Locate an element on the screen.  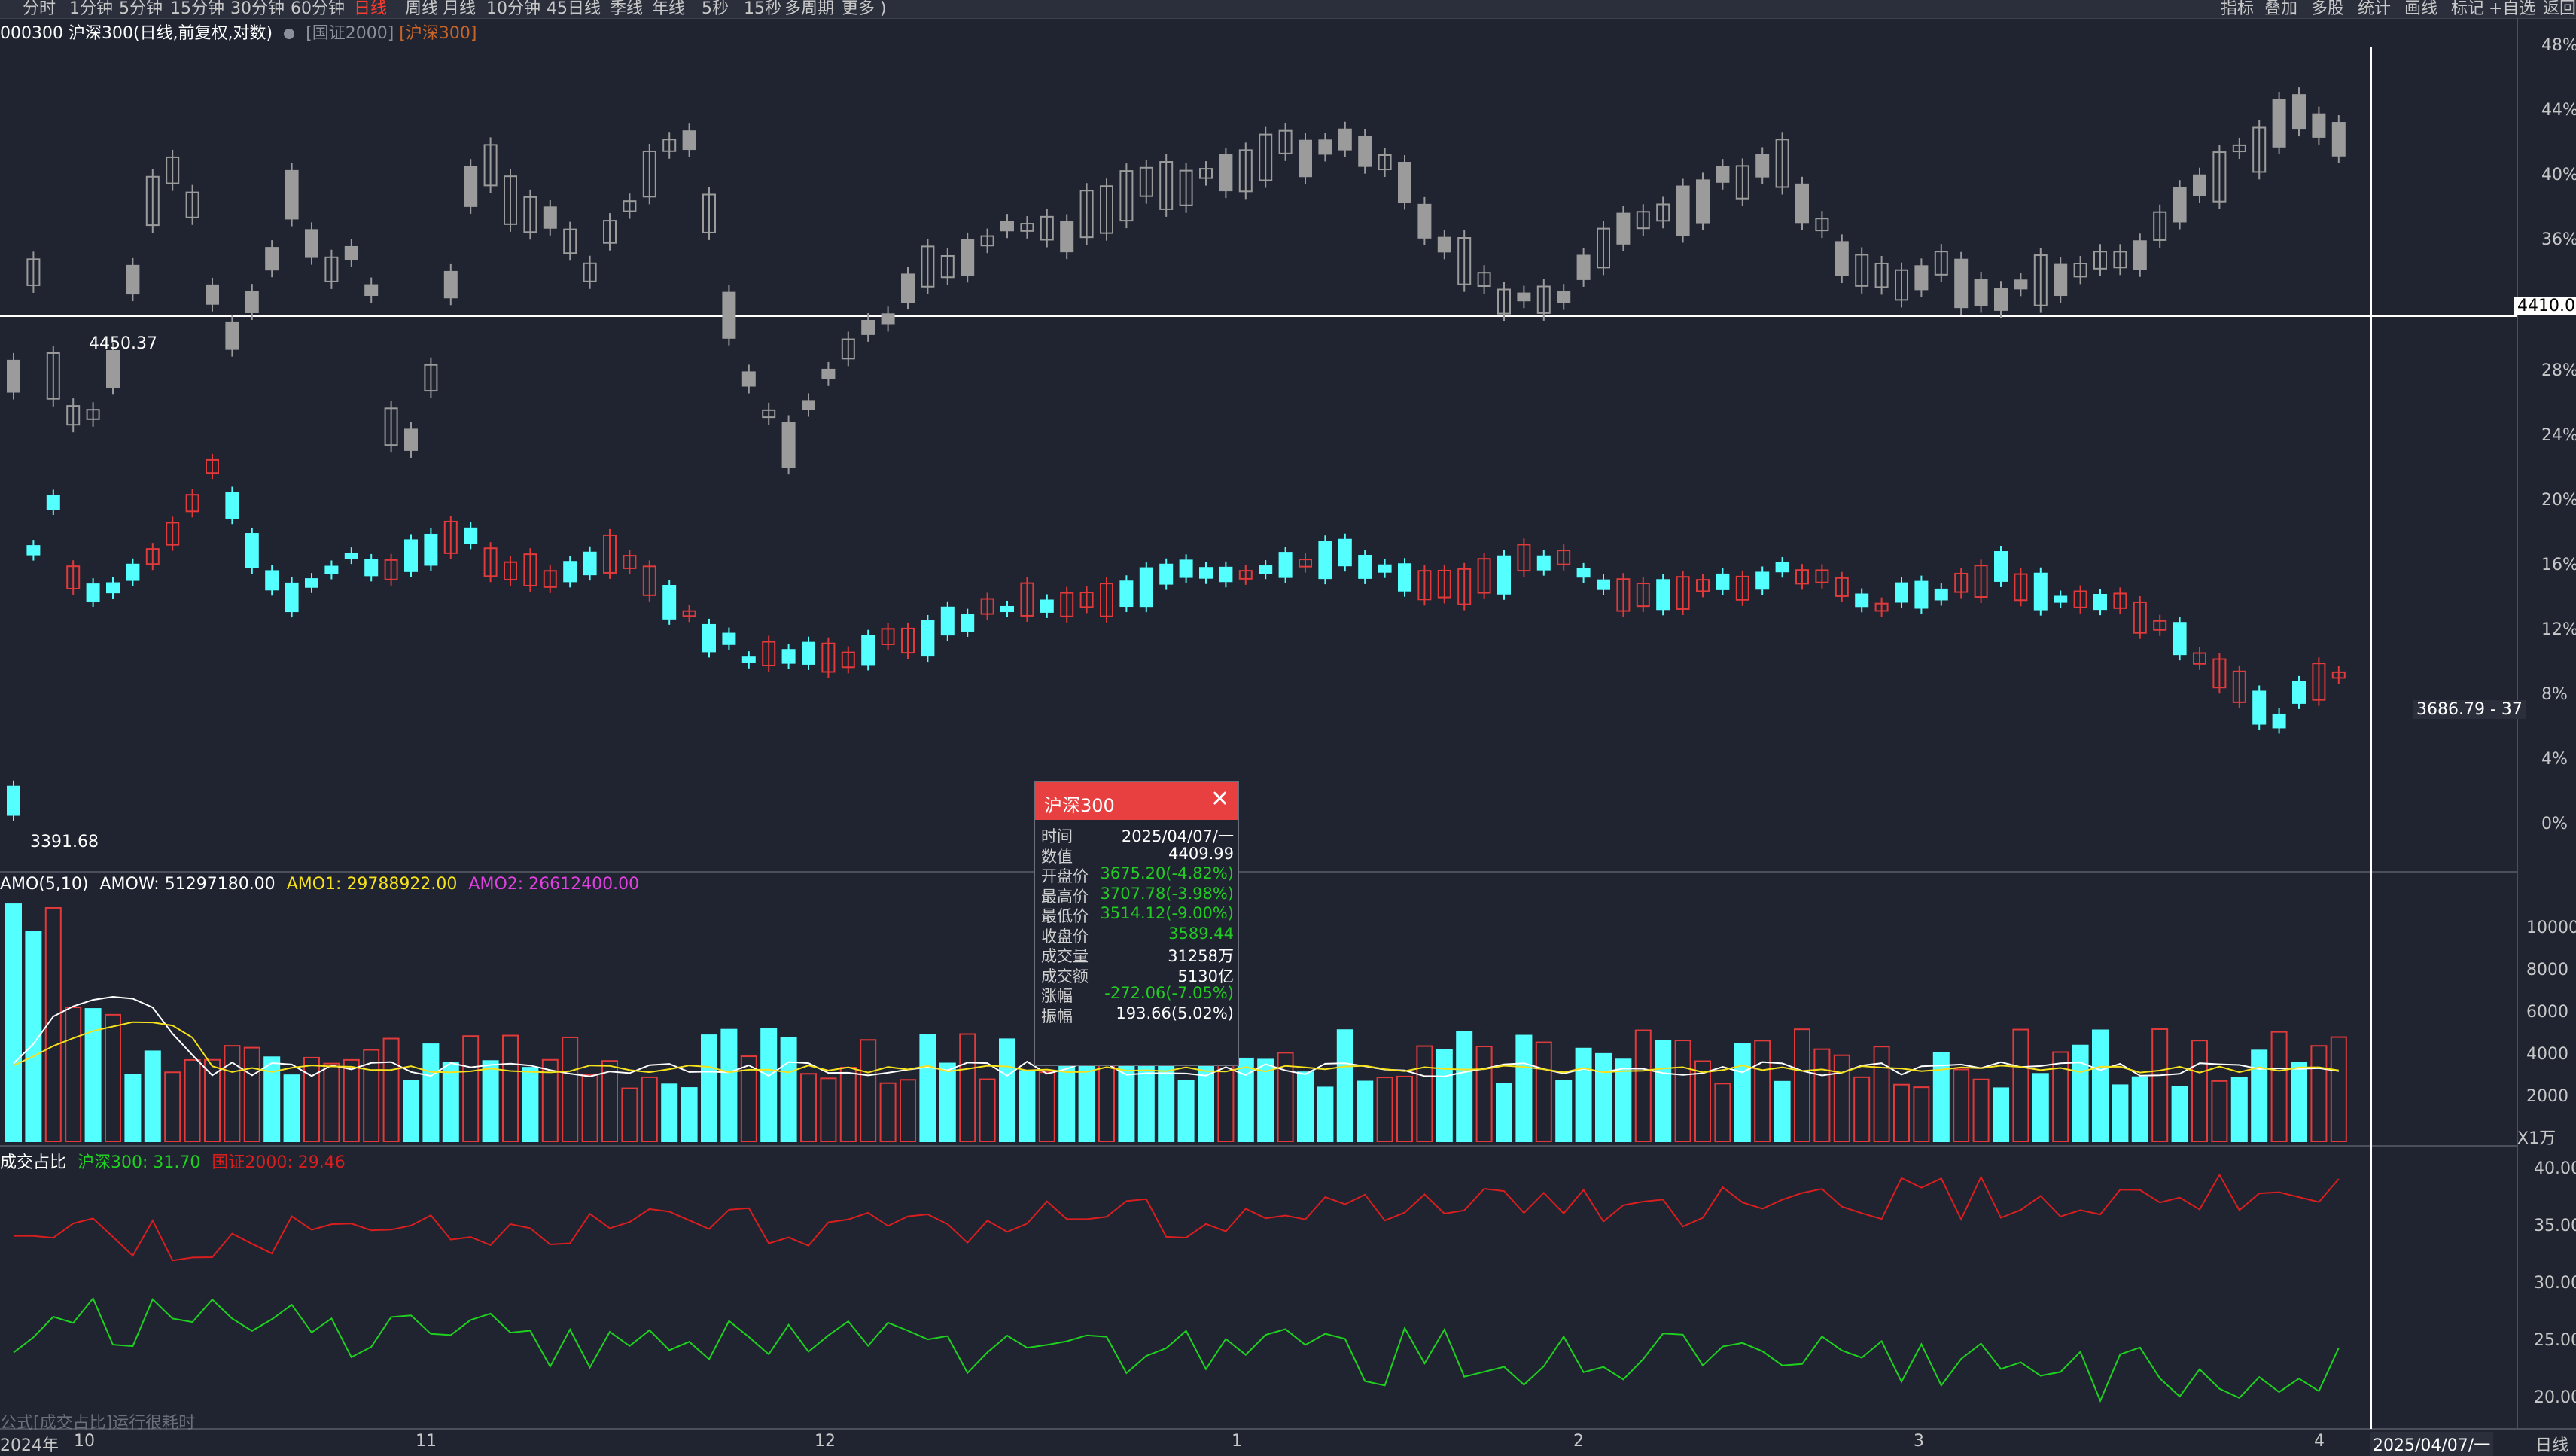
toolbar-tool: 标记 is located at coordinates (2468, 9).